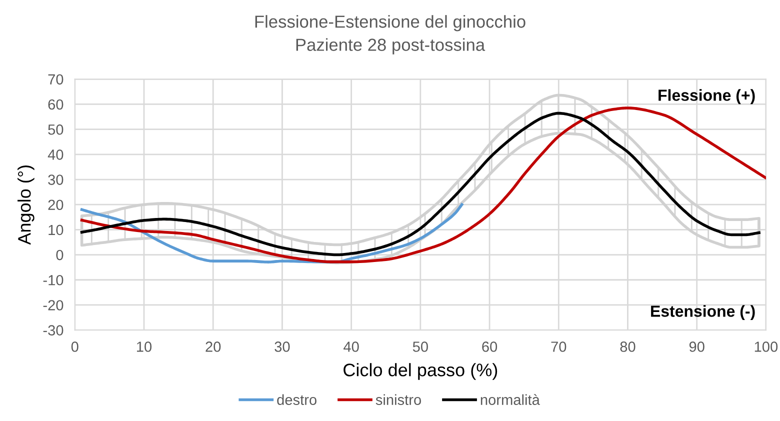  Describe the element at coordinates (53, 330) in the screenshot. I see `y-tick-label: -30` at that location.